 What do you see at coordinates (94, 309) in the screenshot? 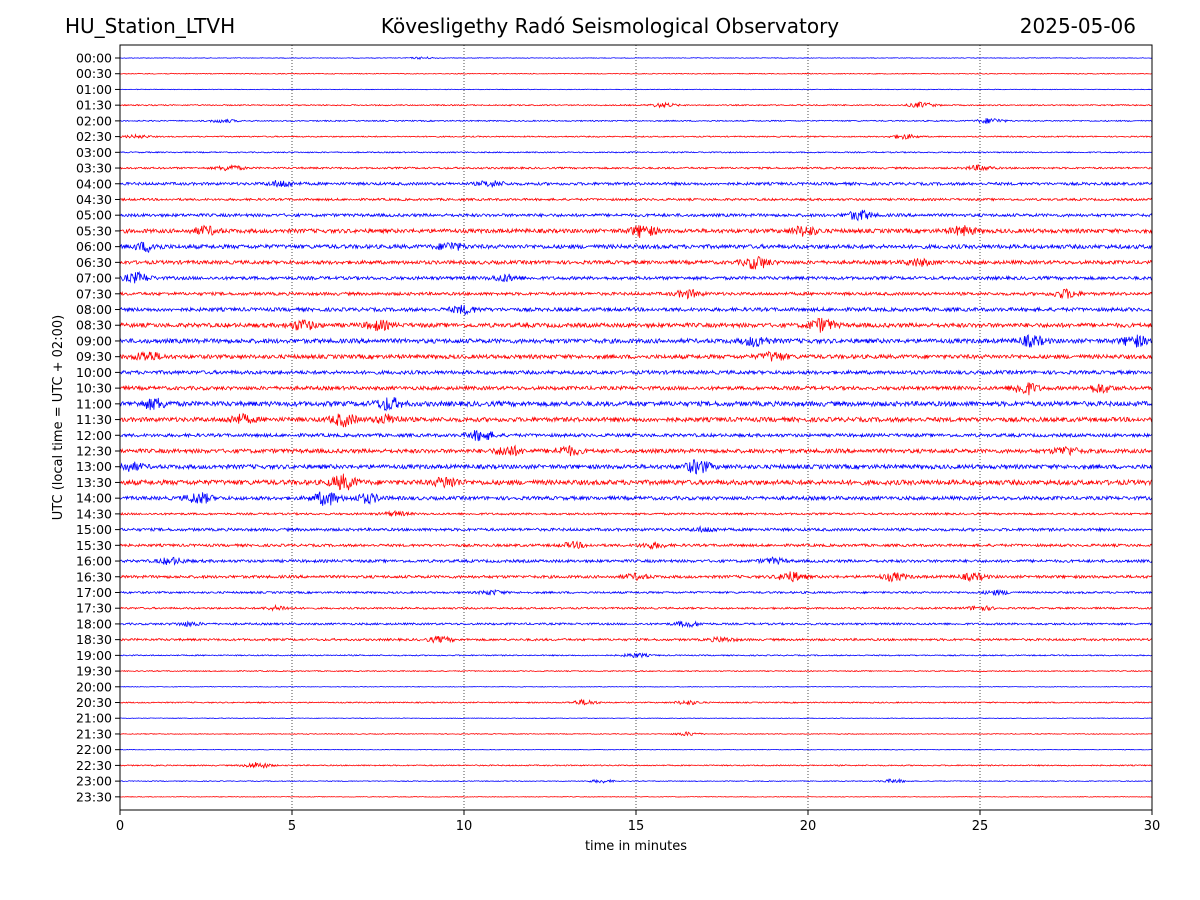
I see `y-tick-label: 08:00` at bounding box center [94, 309].